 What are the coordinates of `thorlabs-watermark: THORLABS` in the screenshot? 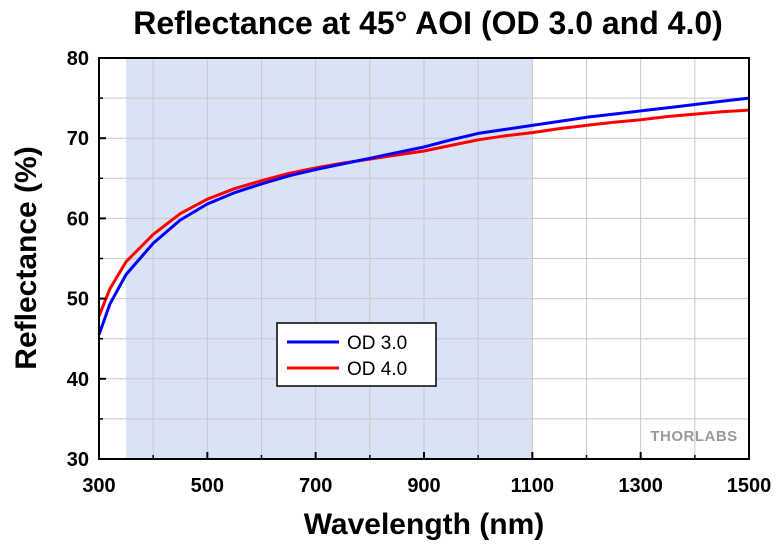 It's located at (693, 436).